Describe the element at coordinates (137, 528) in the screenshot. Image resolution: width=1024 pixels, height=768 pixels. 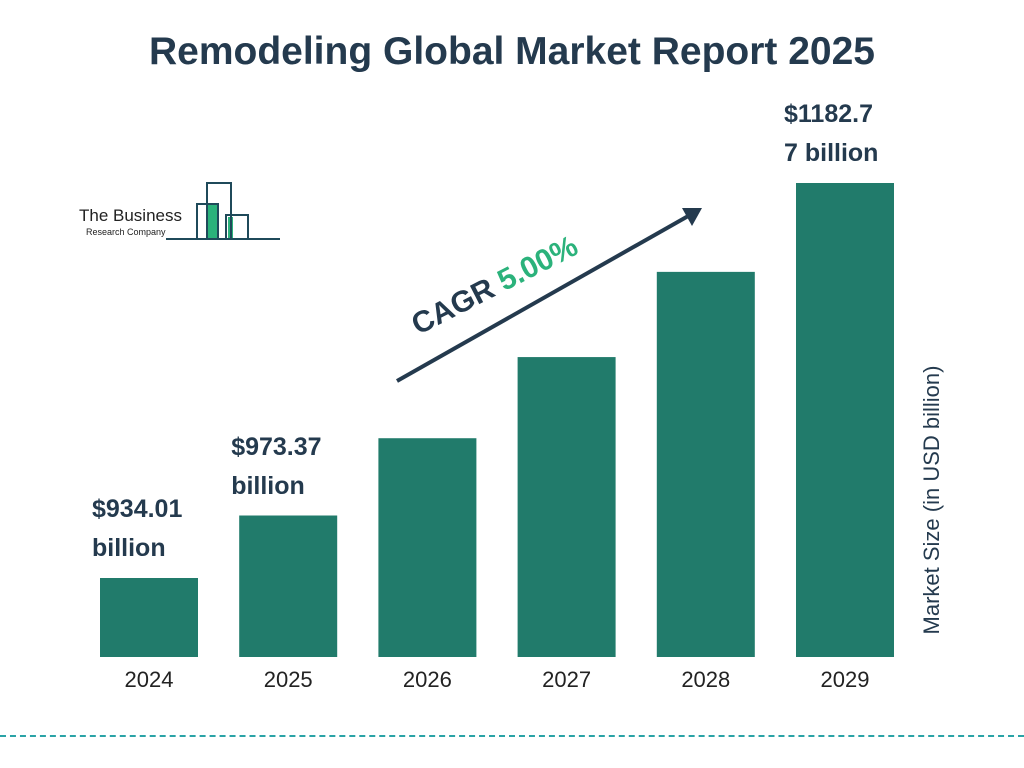
I see `data-label-2024: $934.01 billion` at that location.